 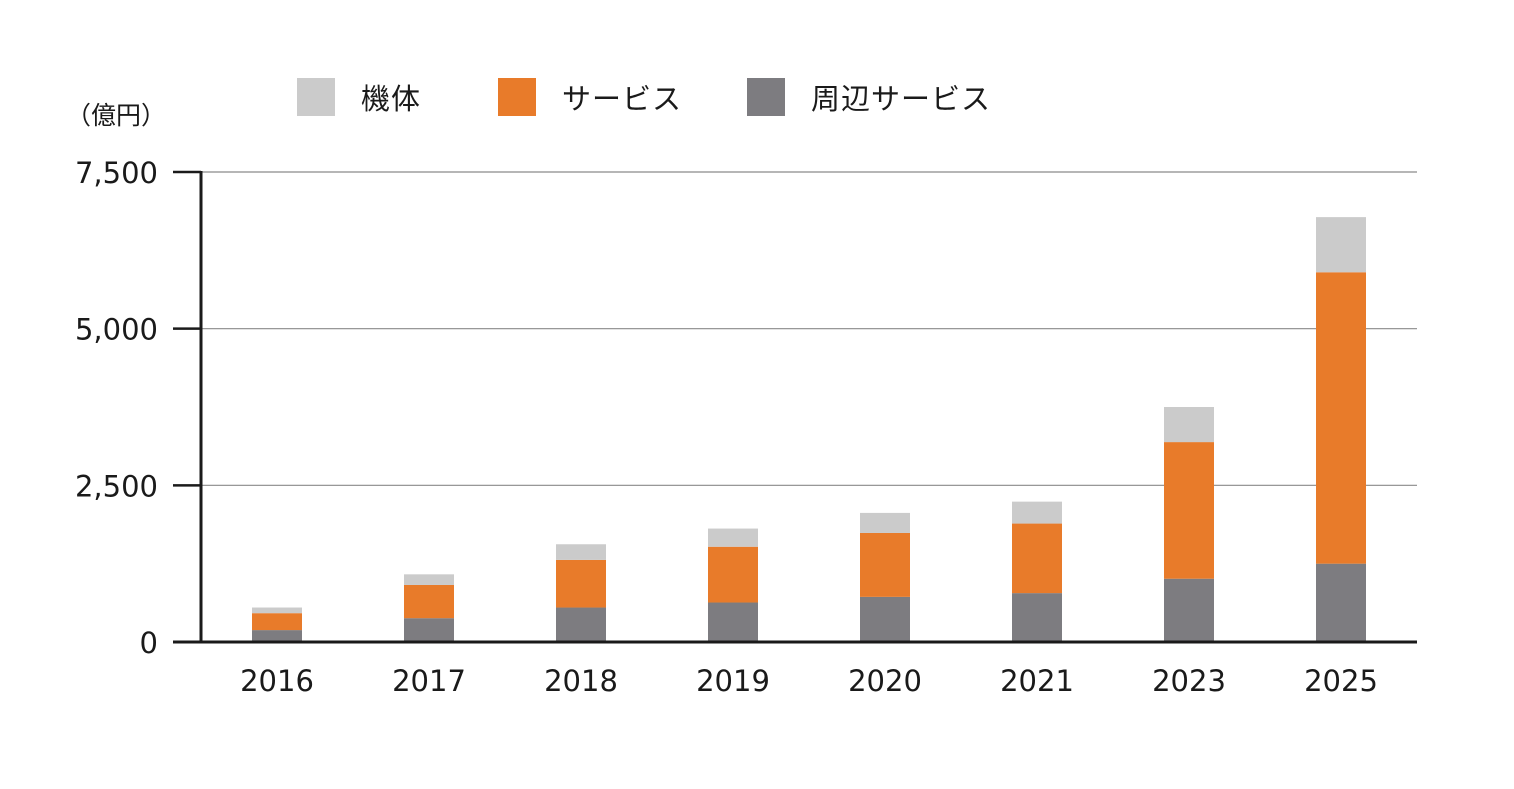 I want to click on legend-label-kitai: 機体, so click(x=391, y=99).